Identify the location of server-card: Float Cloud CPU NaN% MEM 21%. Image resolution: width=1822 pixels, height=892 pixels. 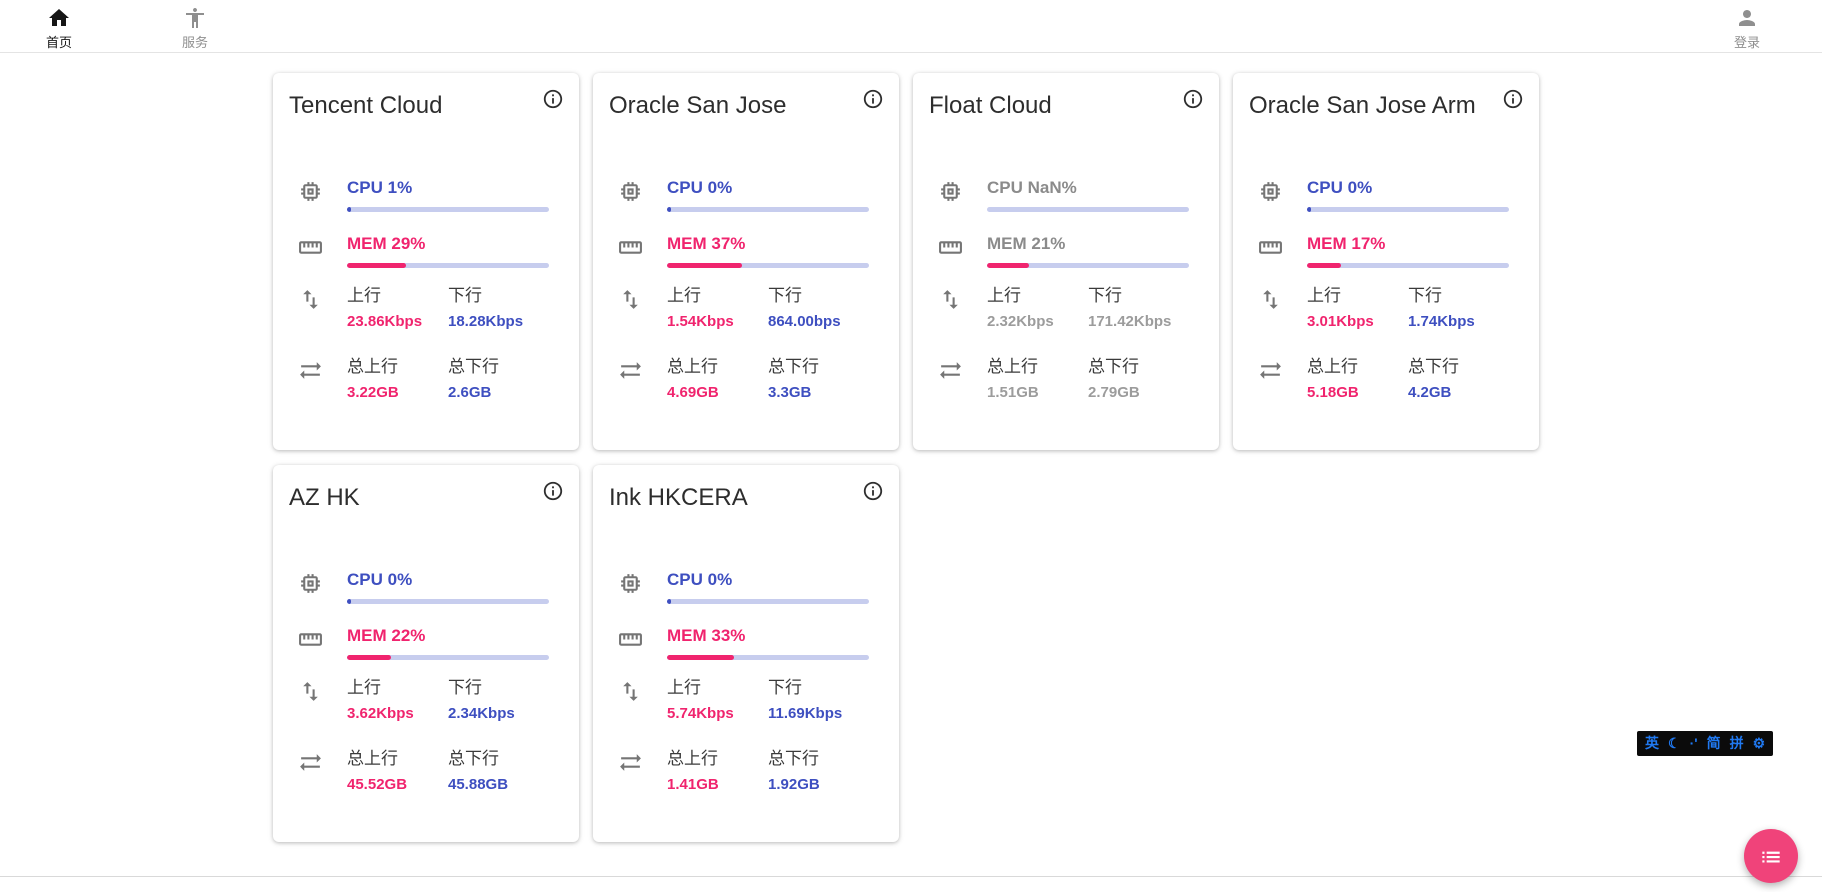
(1066, 261).